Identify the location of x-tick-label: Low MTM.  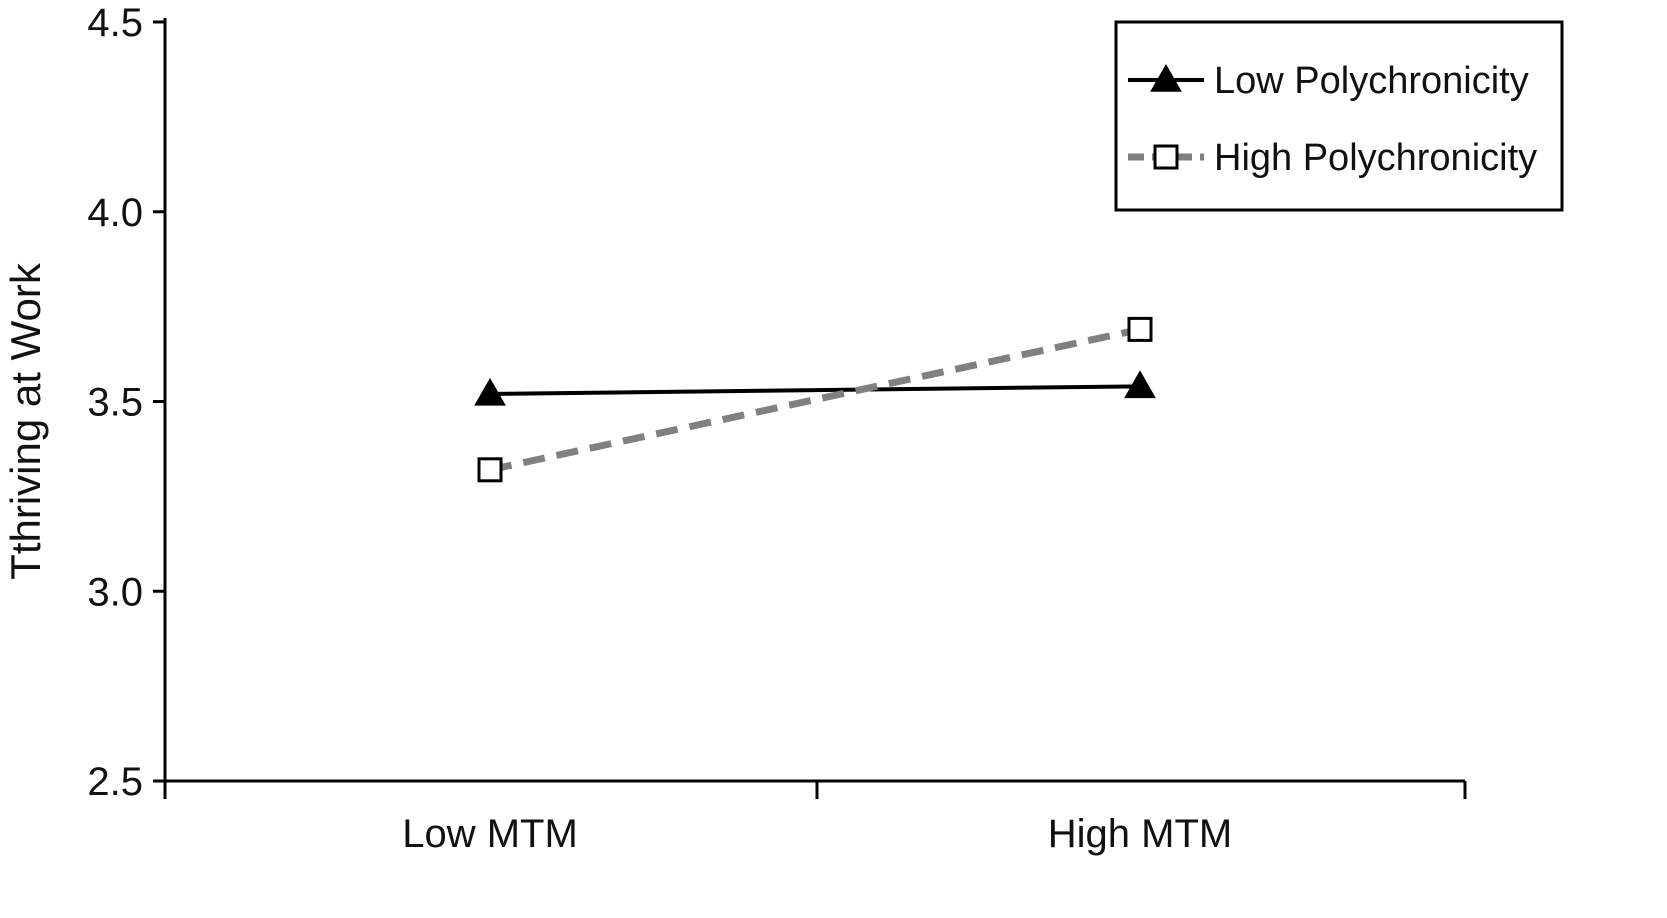
(490, 834).